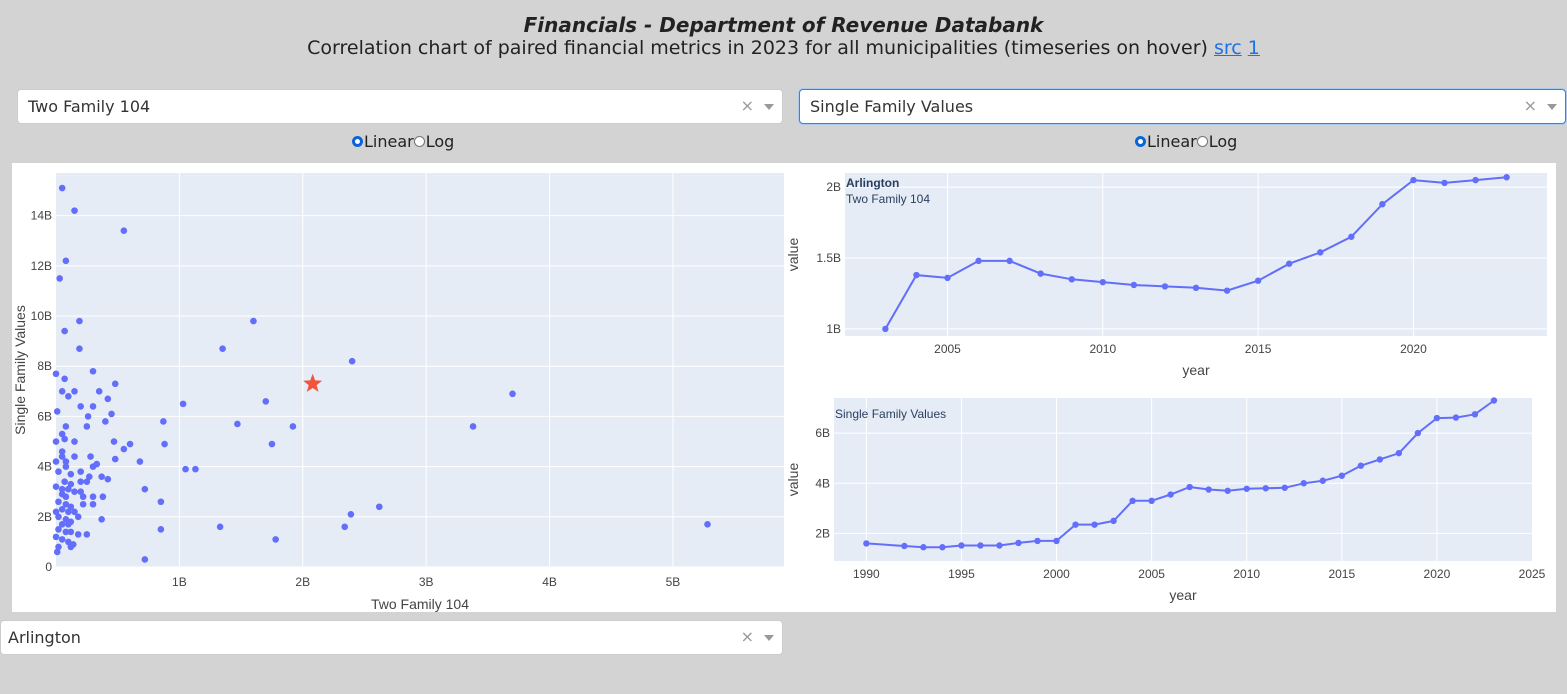  What do you see at coordinates (747, 636) in the screenshot?
I see `municipality-clear-icon: ×` at bounding box center [747, 636].